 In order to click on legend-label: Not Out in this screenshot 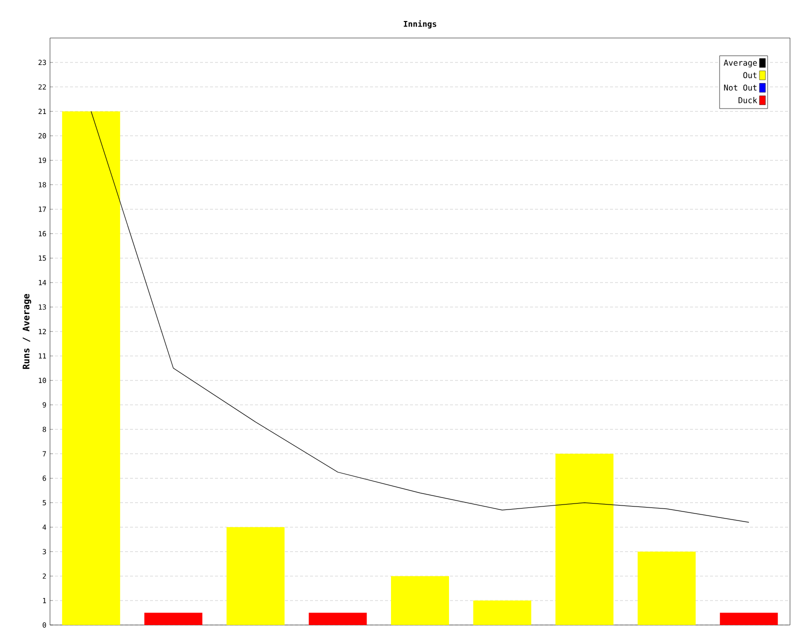, I will do `click(740, 87)`.